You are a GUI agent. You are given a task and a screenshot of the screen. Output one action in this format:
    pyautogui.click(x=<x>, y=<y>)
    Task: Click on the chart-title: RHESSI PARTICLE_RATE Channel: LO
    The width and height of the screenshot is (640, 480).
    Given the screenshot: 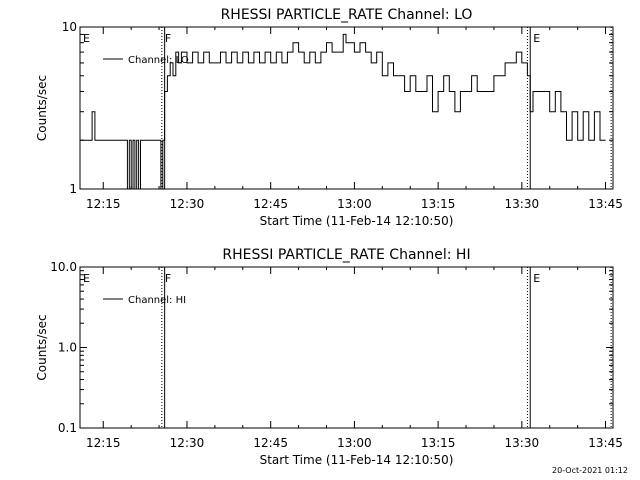 What is the action you would take?
    pyautogui.click(x=347, y=15)
    